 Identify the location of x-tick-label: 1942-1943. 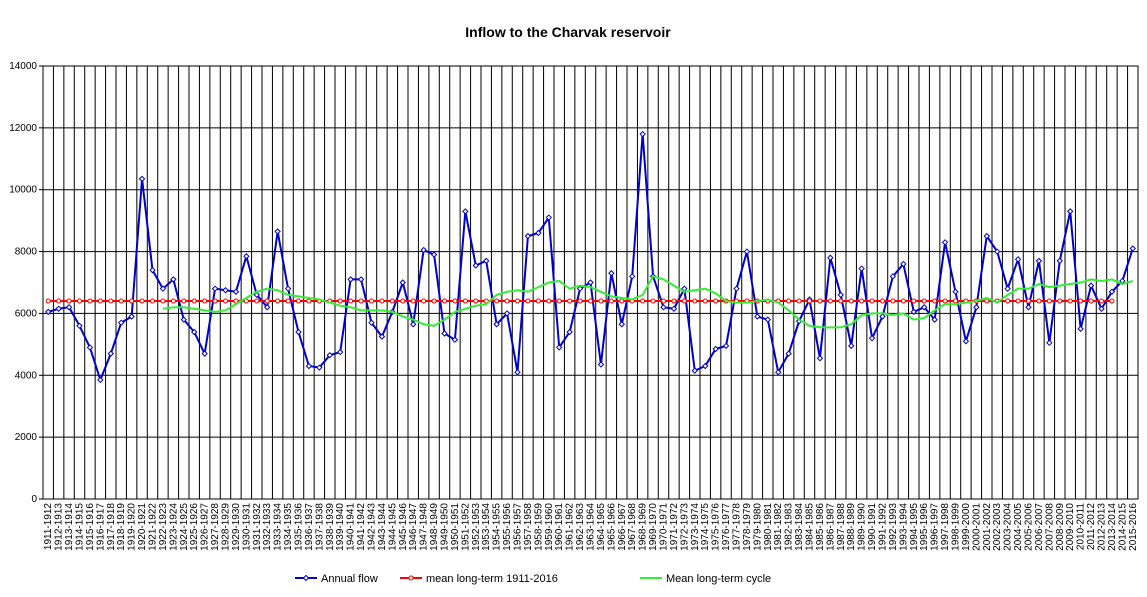
(372, 527).